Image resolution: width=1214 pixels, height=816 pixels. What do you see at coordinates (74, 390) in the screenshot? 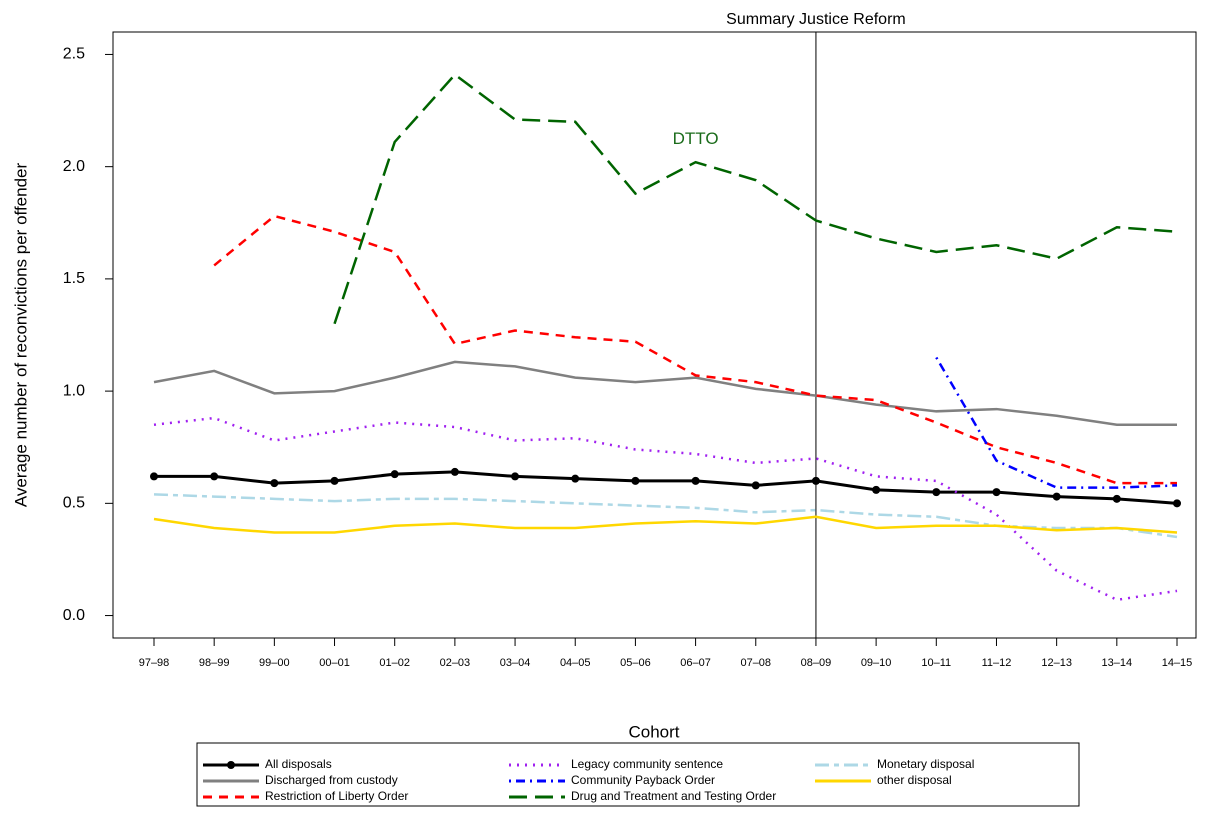
I see `y-tick-label: 1.0` at bounding box center [74, 390].